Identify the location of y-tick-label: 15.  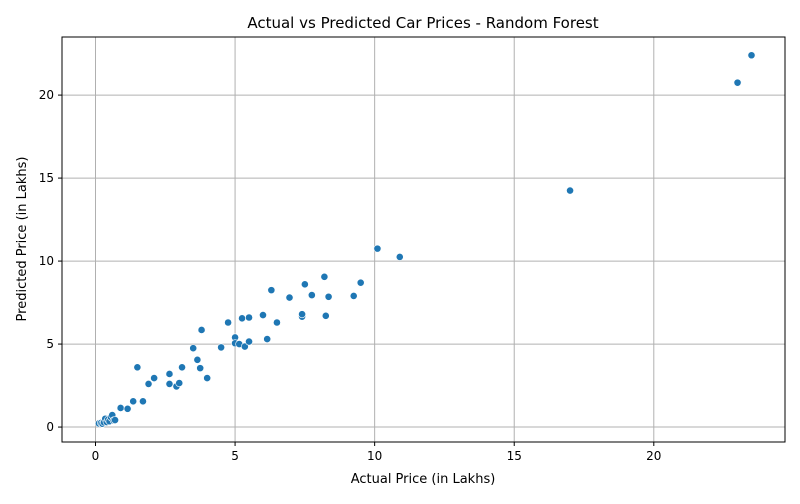
(46, 178).